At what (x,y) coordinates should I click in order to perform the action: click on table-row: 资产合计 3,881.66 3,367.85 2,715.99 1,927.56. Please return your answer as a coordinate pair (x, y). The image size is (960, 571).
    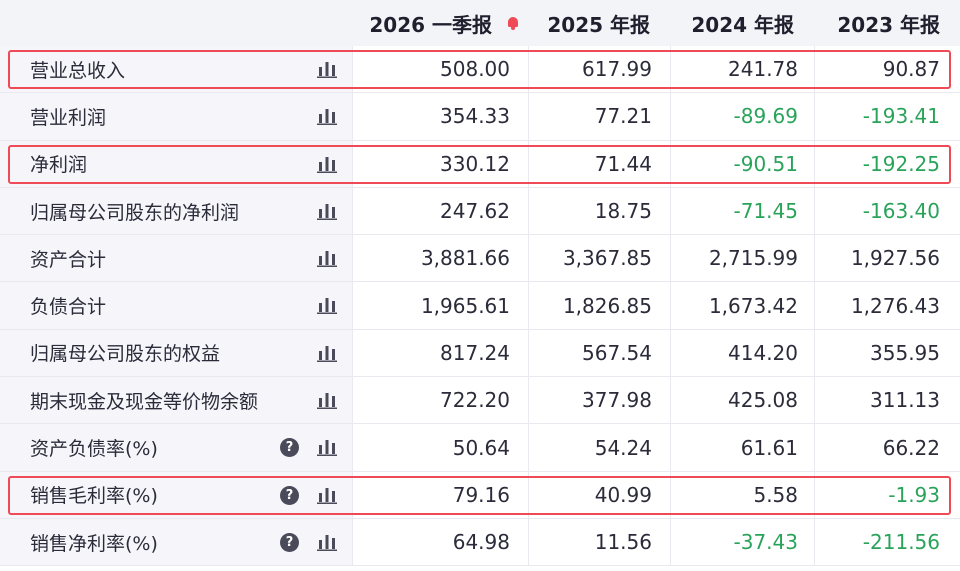
    Looking at the image, I should click on (480, 259).